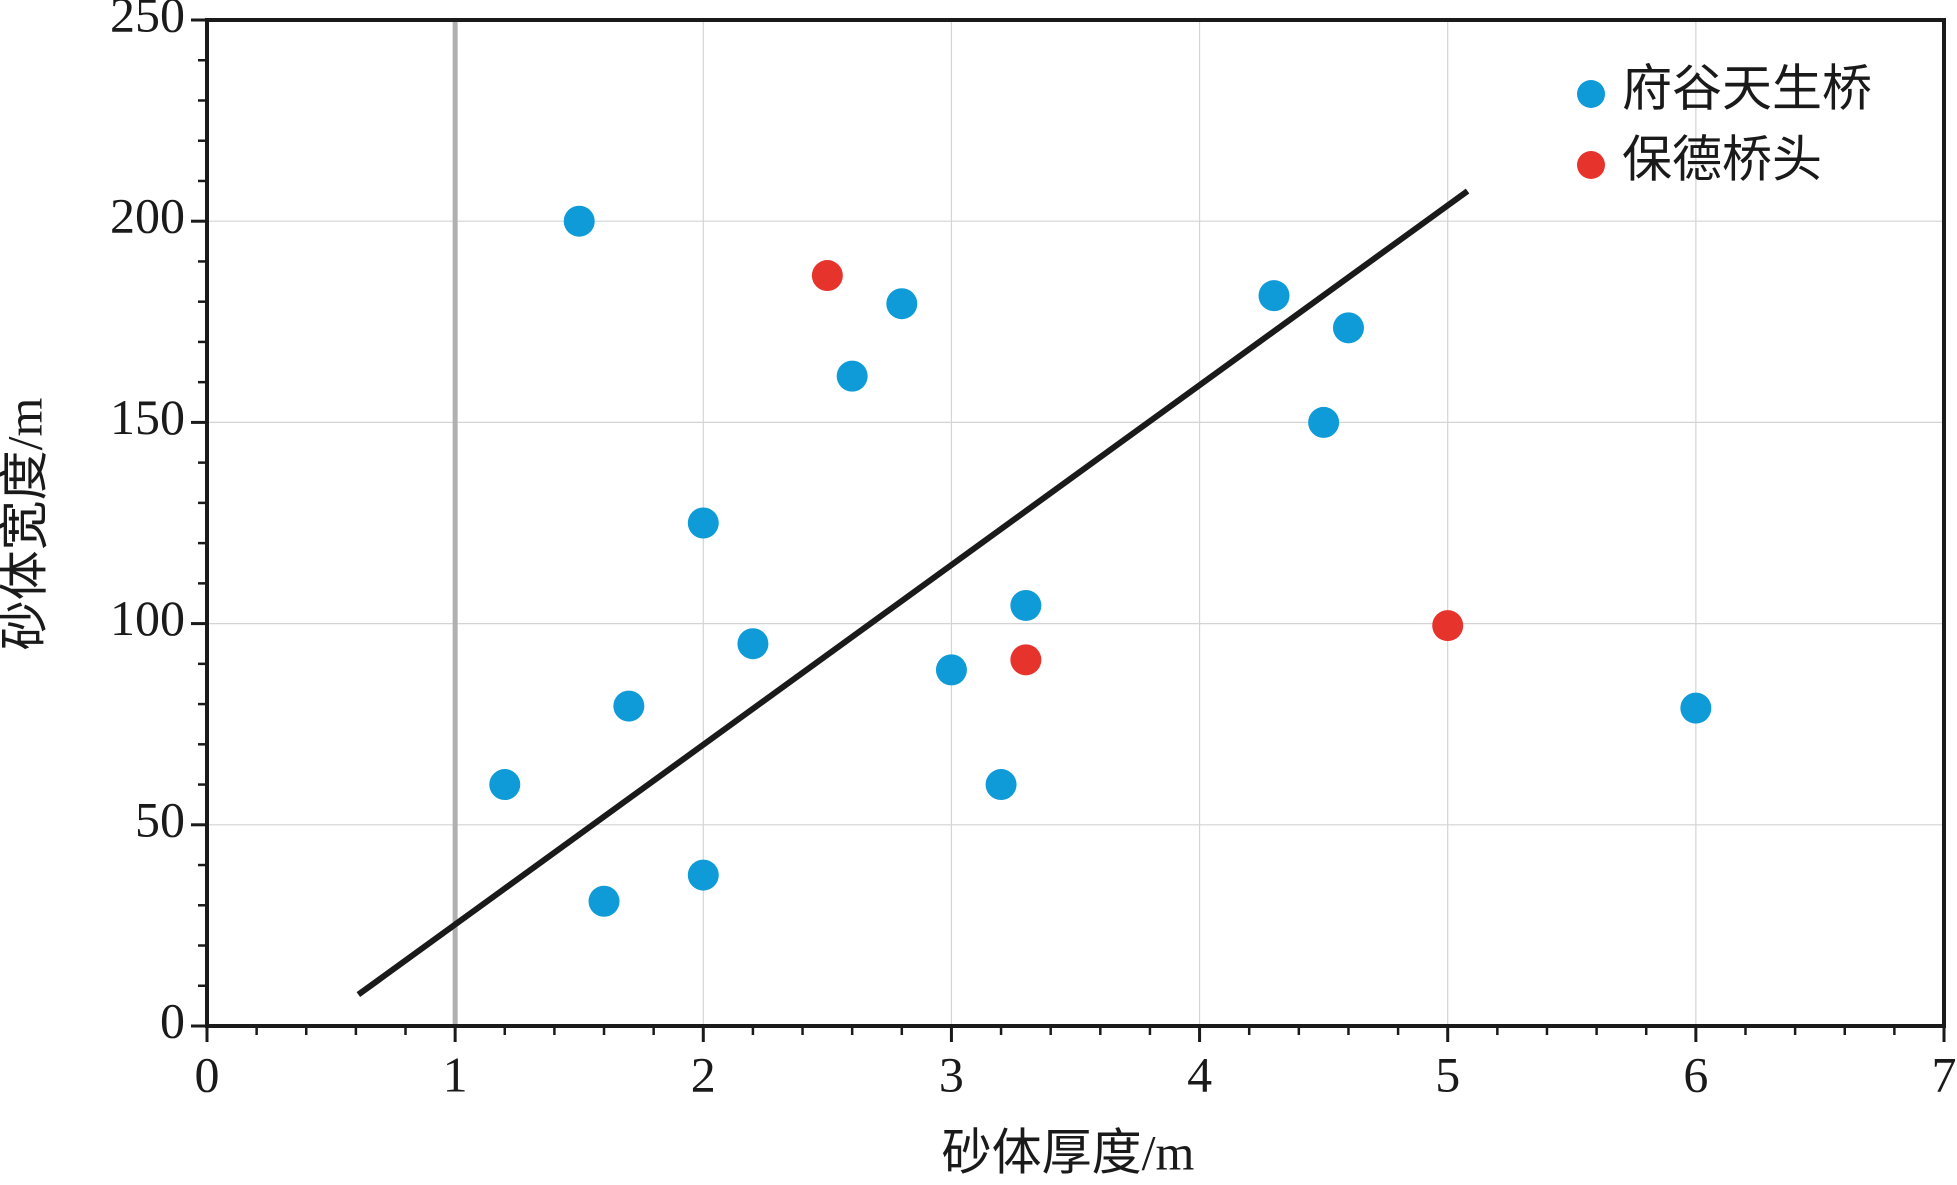 The image size is (1957, 1185). Describe the element at coordinates (951, 1074) in the screenshot. I see `x-tick-label: 3` at that location.